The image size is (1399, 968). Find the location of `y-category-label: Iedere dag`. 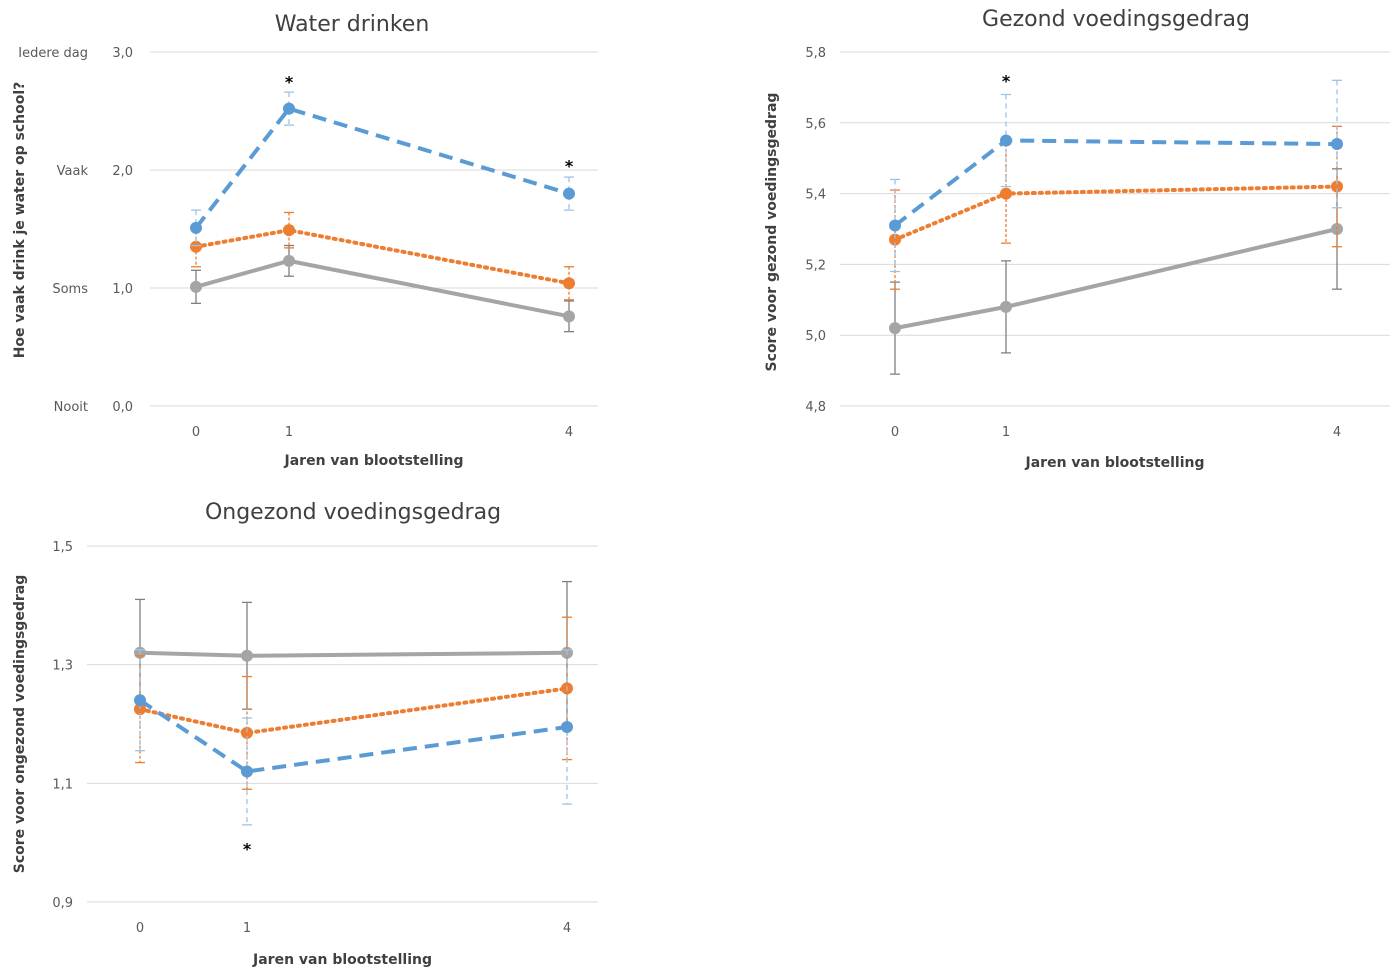

y-category-label: Iedere dag is located at coordinates (53, 53).